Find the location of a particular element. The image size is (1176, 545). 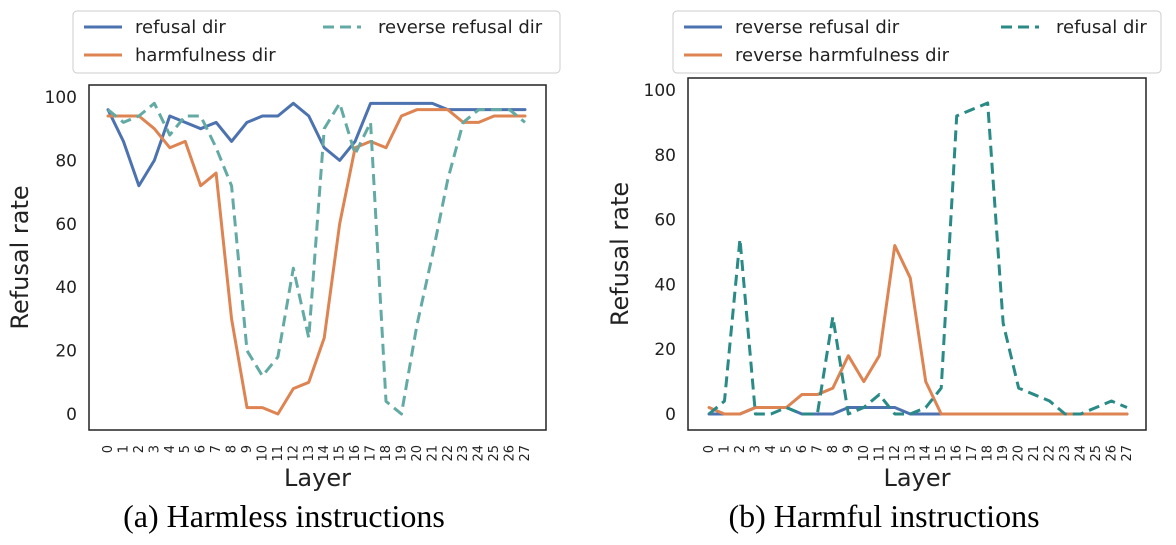

series-line-reverse-harmfulness-dir is located at coordinates (918, 330).